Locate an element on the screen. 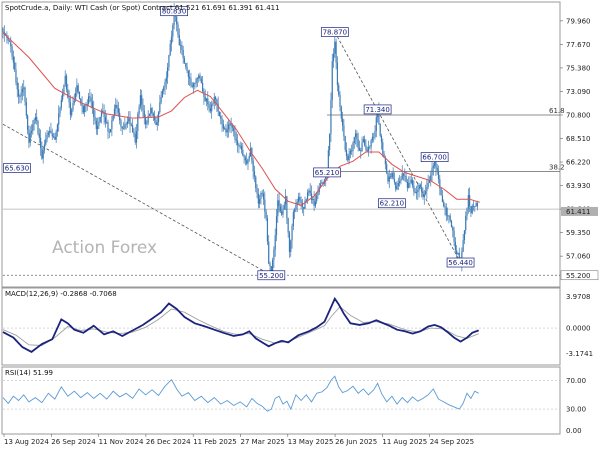 This screenshot has width=600, height=450. annotation-65.210: 65.210 is located at coordinates (327, 172).